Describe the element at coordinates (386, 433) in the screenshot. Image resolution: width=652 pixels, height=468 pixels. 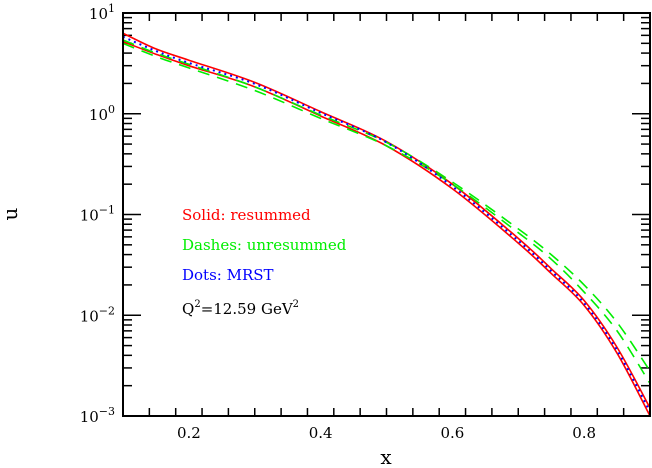
I see `x-tick-labels: 0.2 0.4 0.6 0.8` at that location.